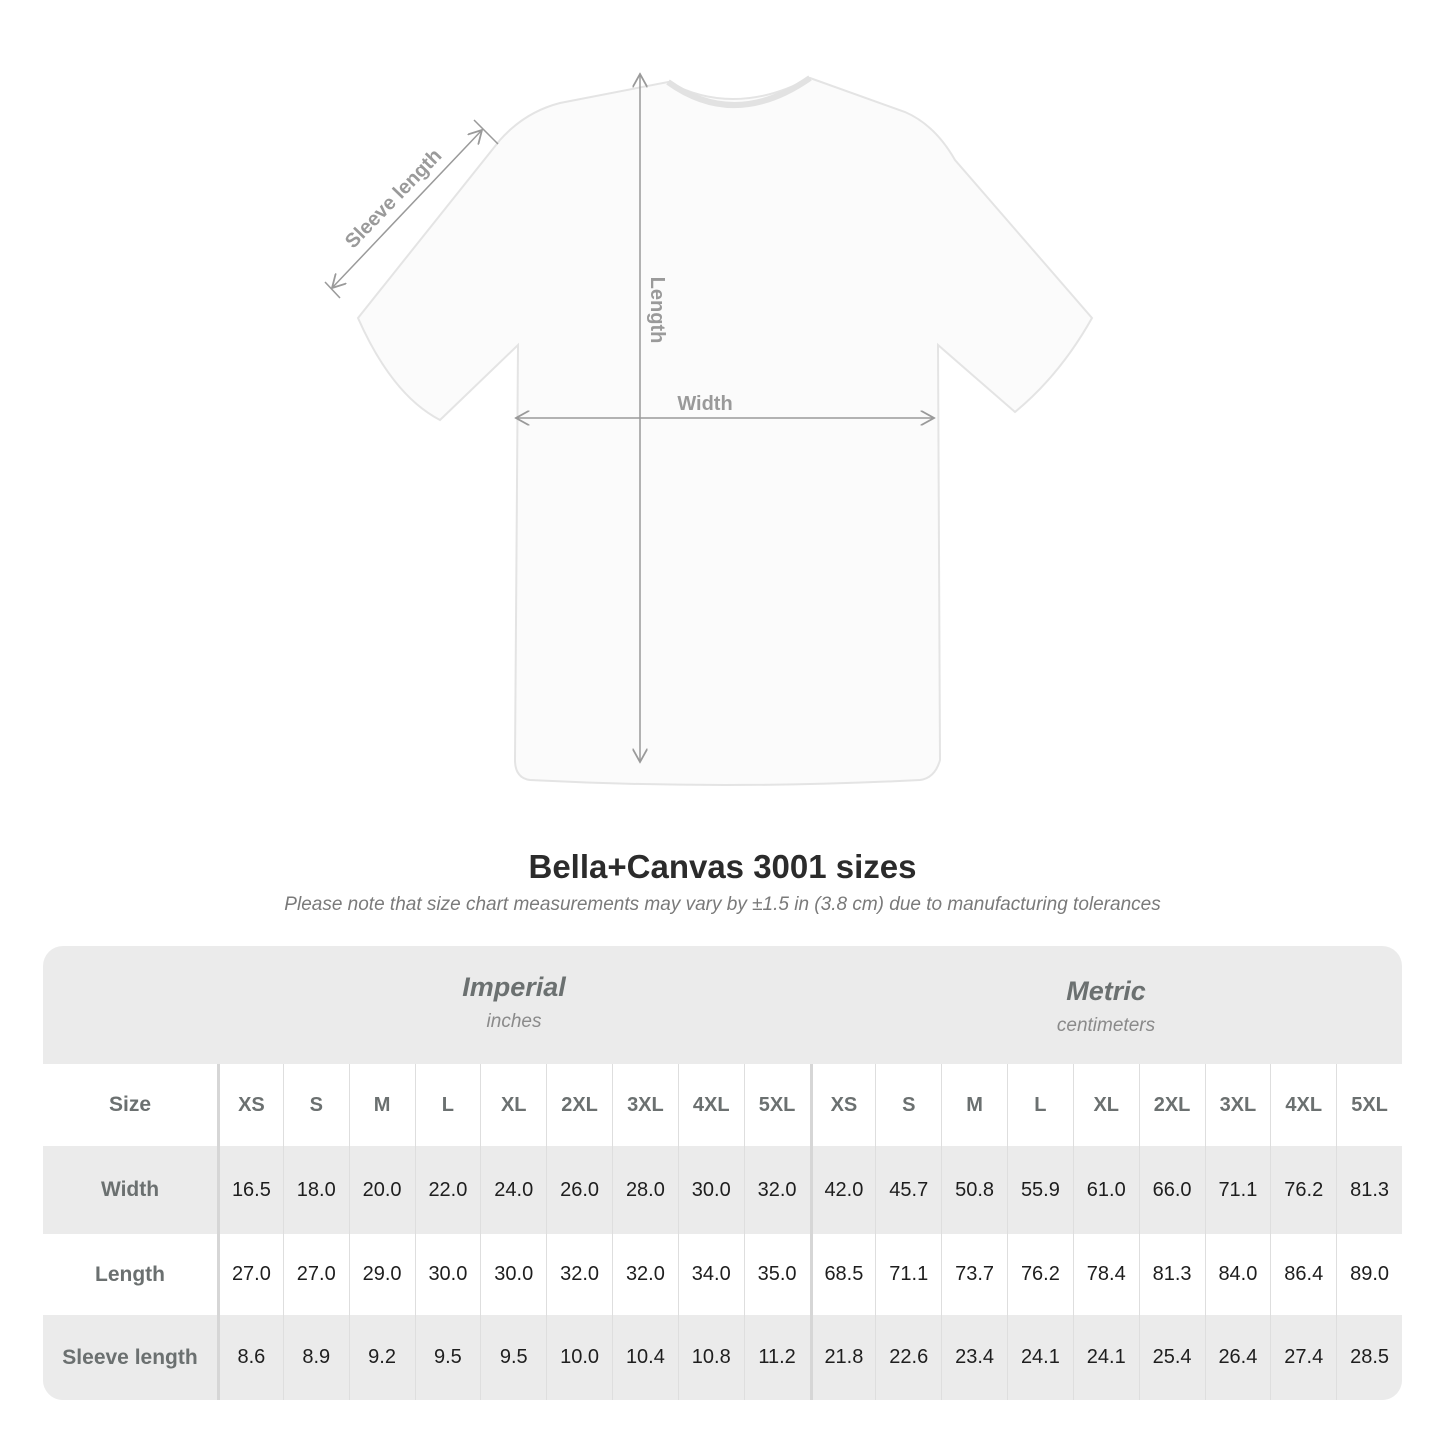 Image resolution: width=1445 pixels, height=1445 pixels. Describe the element at coordinates (513, 1190) in the screenshot. I see `imperial-value-cell: 24.0` at that location.